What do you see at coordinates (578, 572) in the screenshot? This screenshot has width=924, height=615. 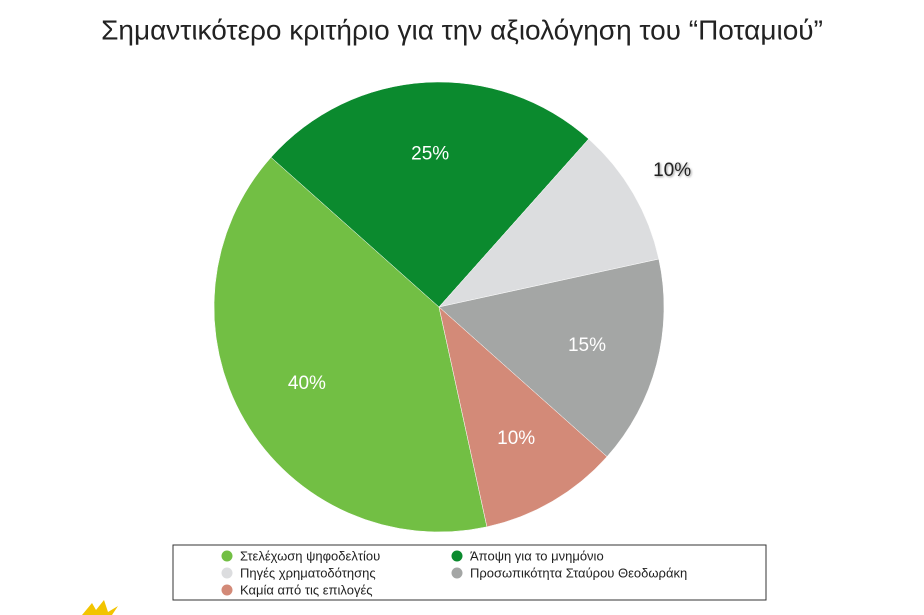 I see `legend-label: Προσωπικότητα Σταύρου Θεοδωράκη` at bounding box center [578, 572].